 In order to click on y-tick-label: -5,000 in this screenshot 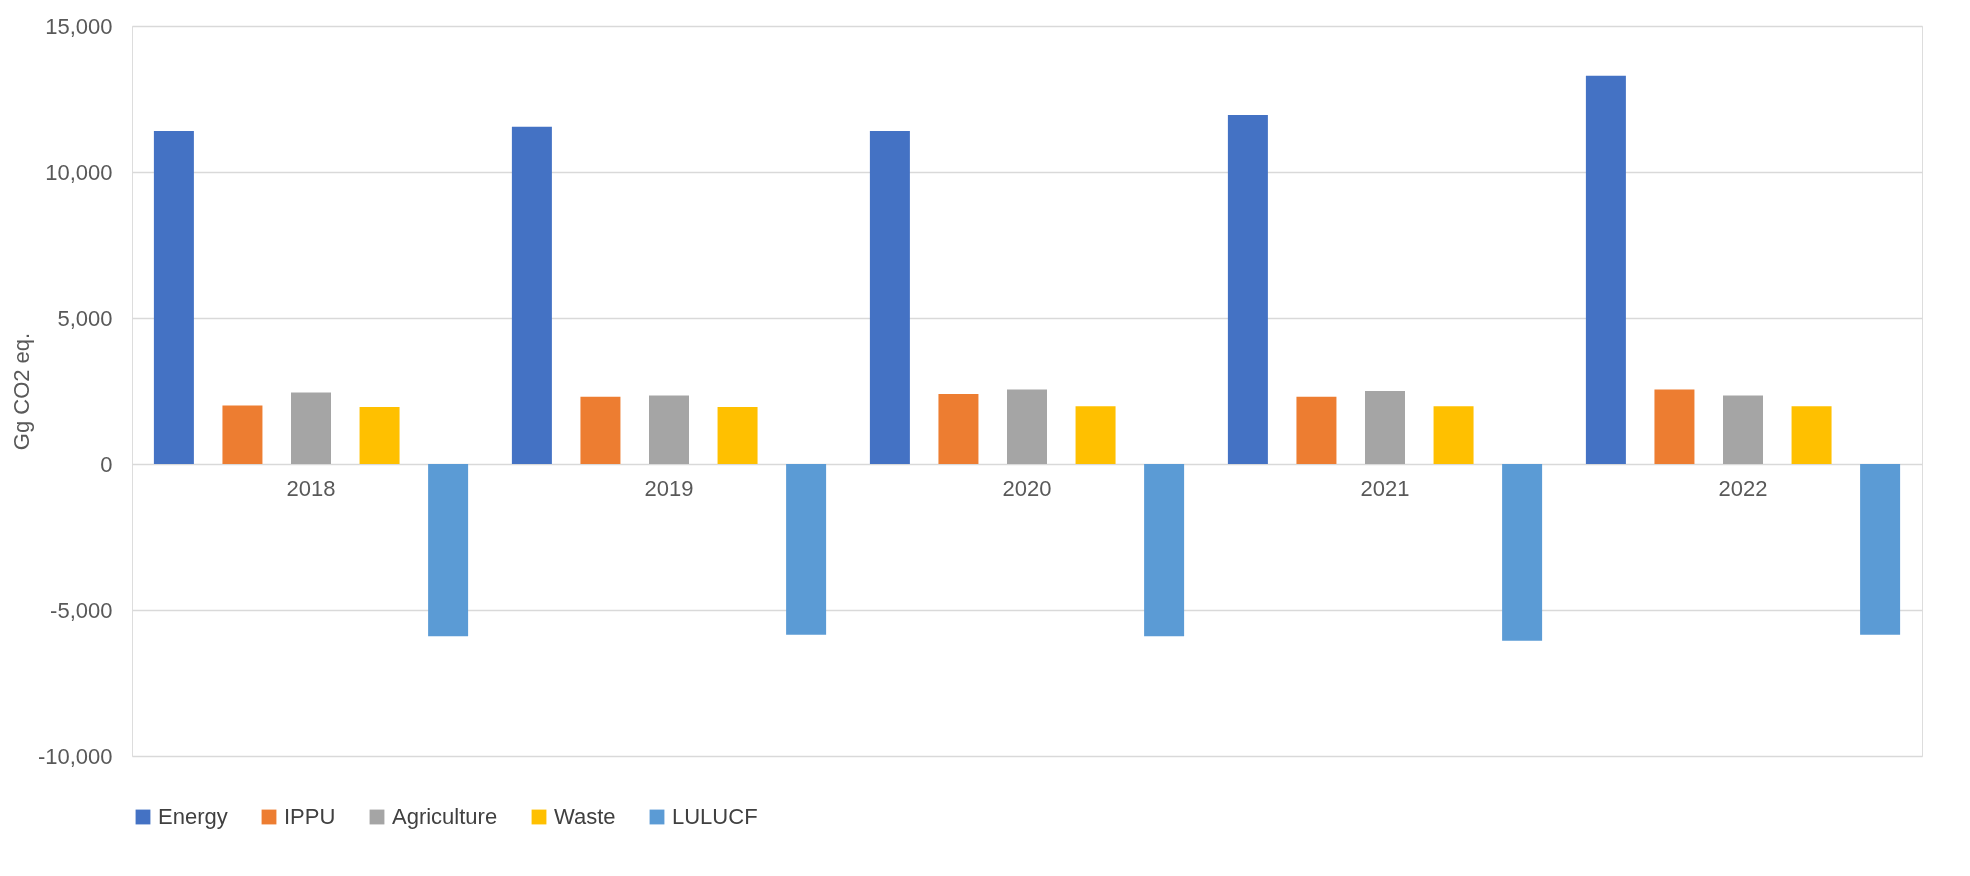, I will do `click(81, 610)`.